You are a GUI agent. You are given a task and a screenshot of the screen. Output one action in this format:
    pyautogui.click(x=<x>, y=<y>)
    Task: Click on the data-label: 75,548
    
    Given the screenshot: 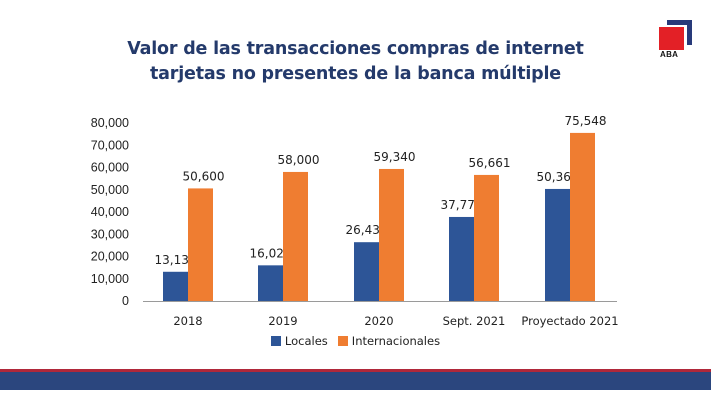 What is the action you would take?
    pyautogui.click(x=586, y=121)
    